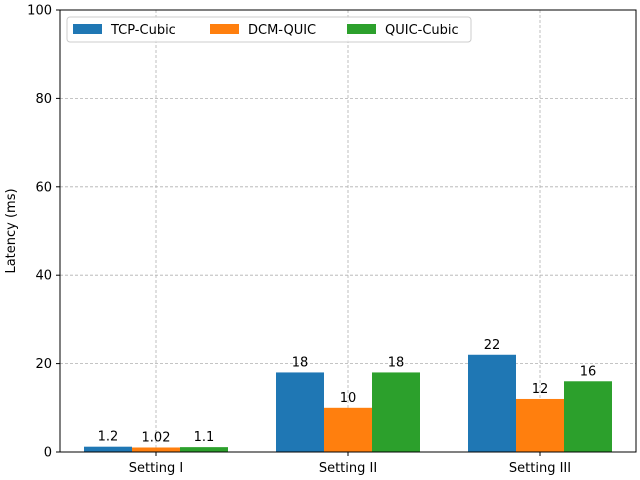  I want to click on y-tick-label-5: 100, so click(39, 11).